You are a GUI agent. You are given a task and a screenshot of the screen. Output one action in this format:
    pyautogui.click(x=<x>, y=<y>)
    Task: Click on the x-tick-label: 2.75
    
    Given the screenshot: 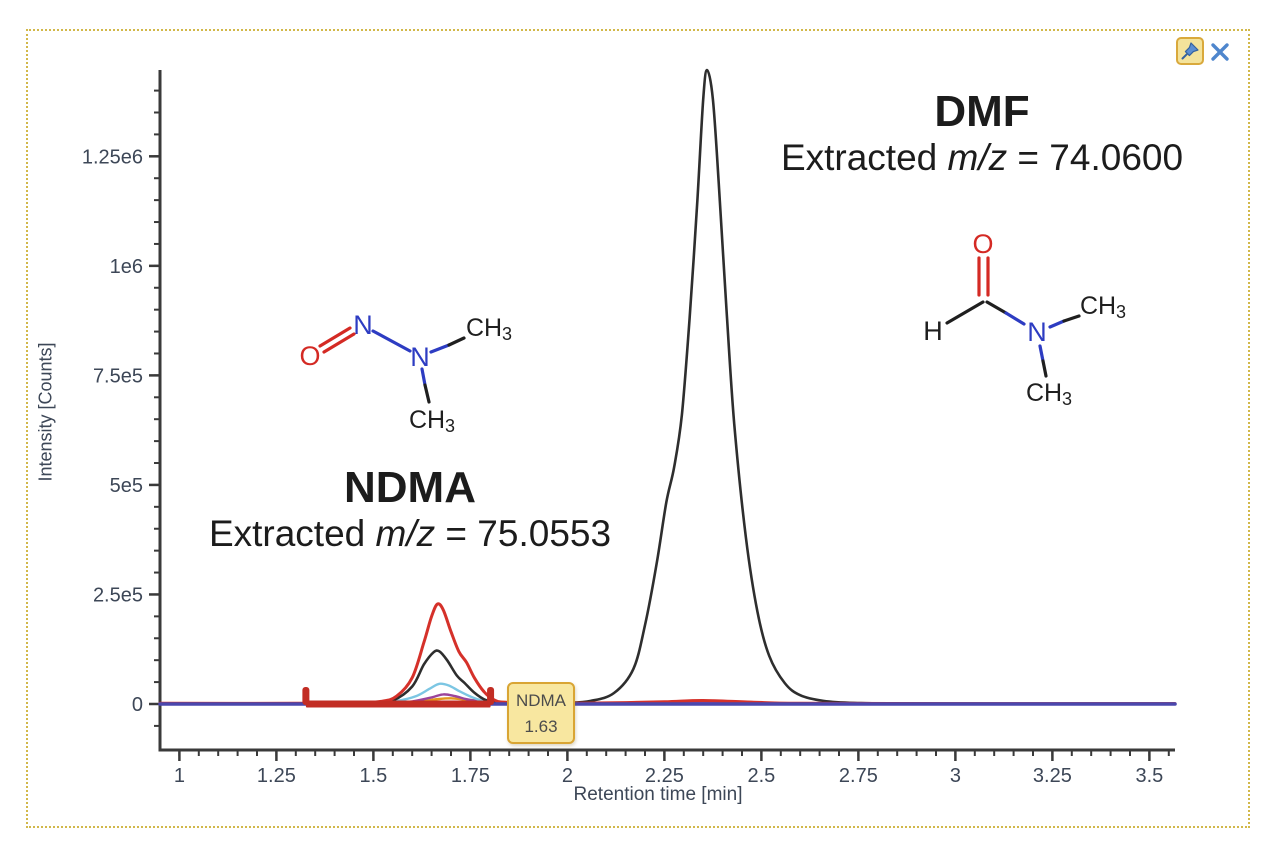 What is the action you would take?
    pyautogui.click(x=858, y=776)
    